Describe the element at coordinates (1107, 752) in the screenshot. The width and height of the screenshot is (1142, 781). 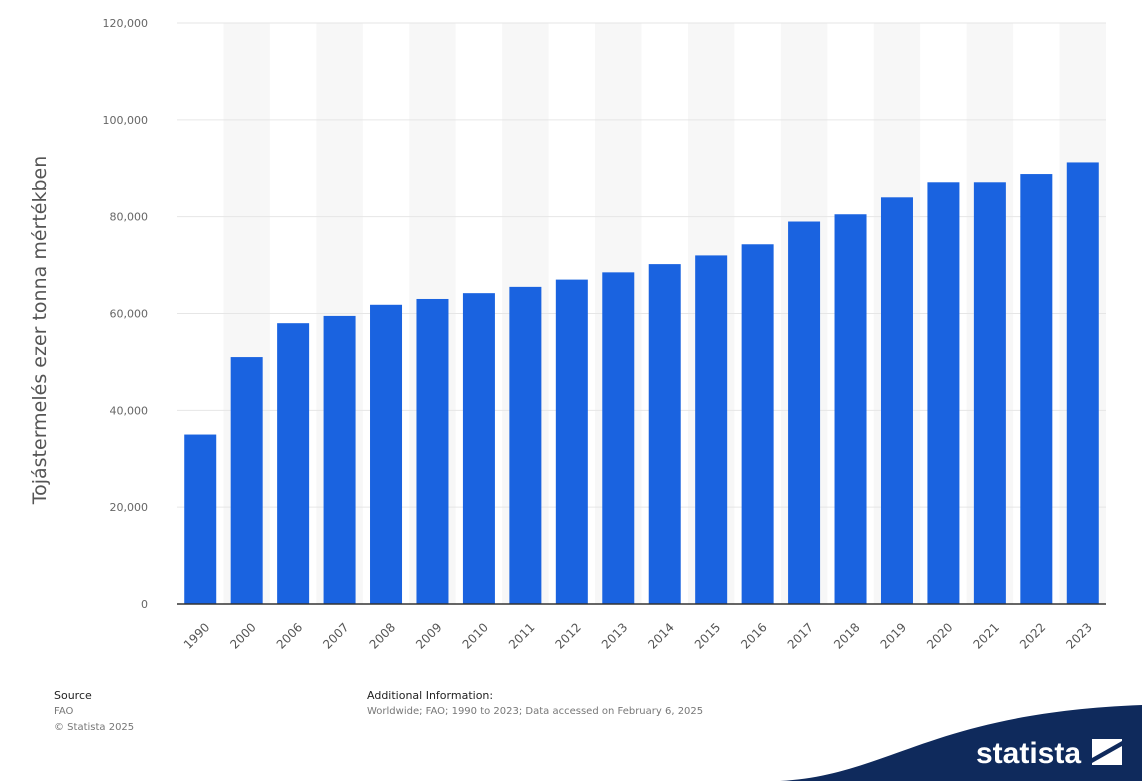
I see `logo-mark-icon` at that location.